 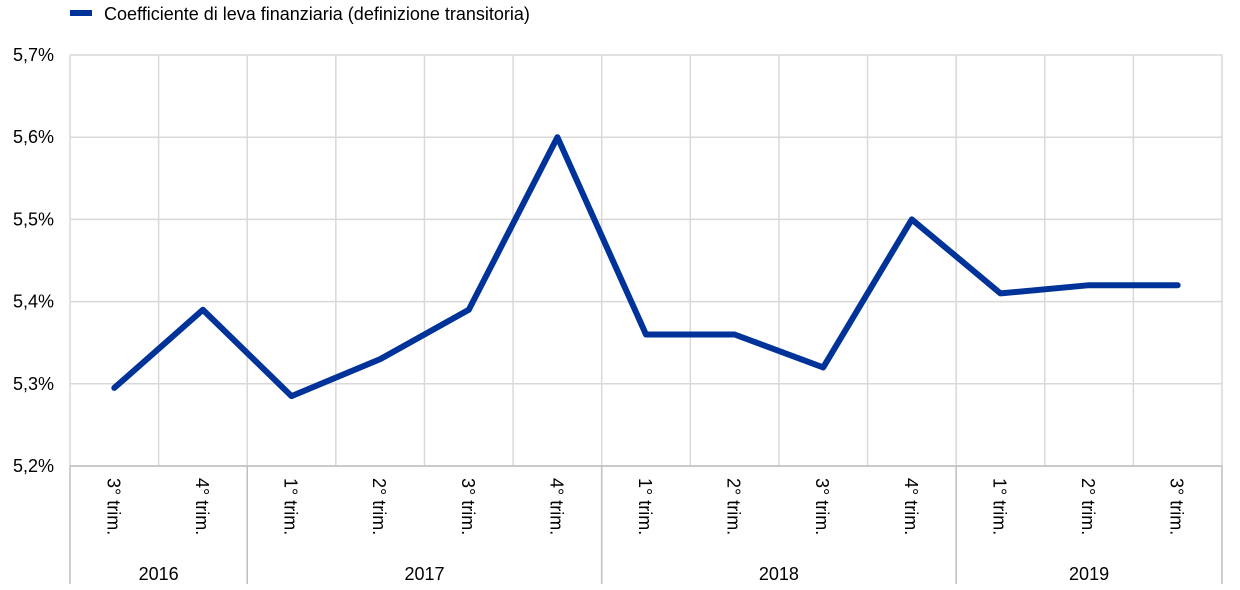 I want to click on y-tick-label: 5,5%, so click(x=33, y=219).